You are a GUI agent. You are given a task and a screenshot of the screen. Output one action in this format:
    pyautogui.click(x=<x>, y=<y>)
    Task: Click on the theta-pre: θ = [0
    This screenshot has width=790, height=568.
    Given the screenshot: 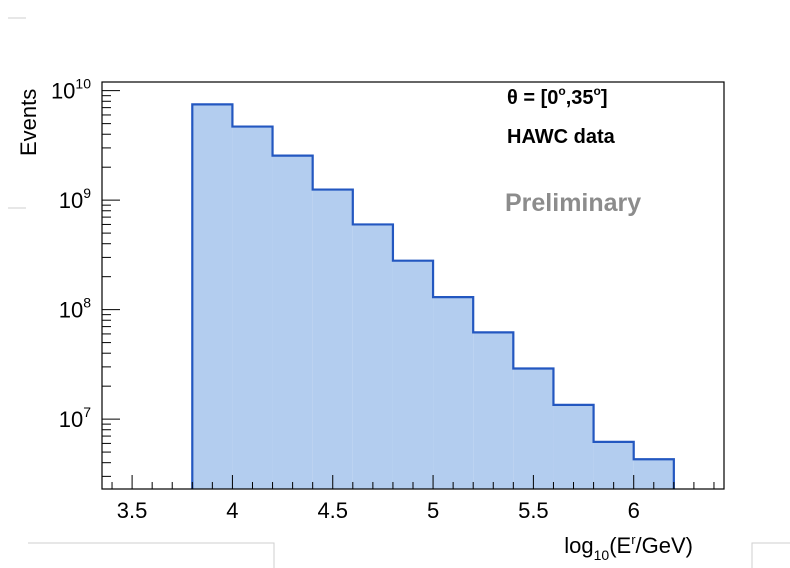 What is the action you would take?
    pyautogui.click(x=532, y=98)
    